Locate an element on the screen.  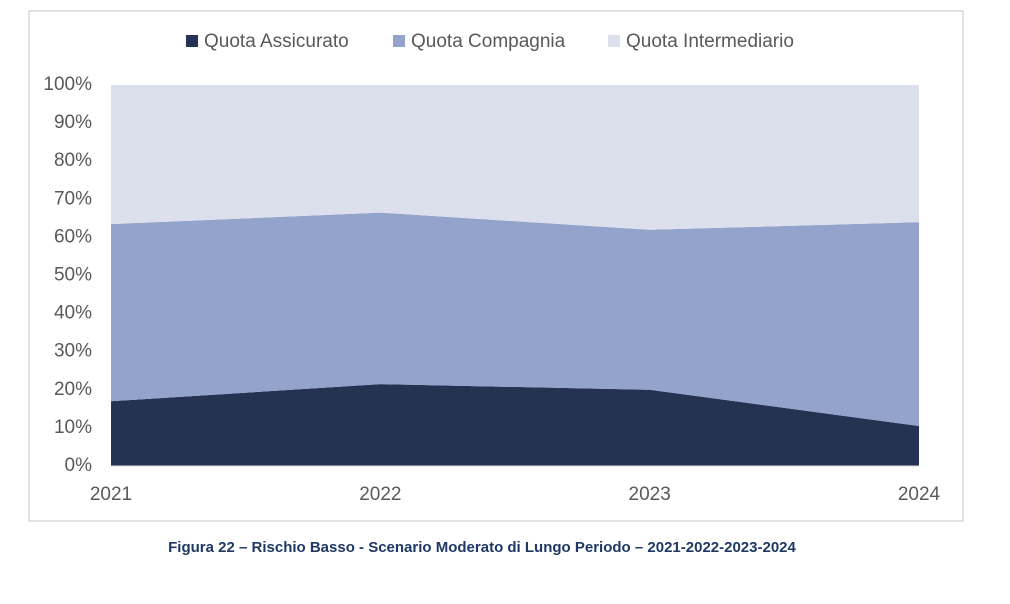
x-tick-label: 2023 is located at coordinates (650, 494).